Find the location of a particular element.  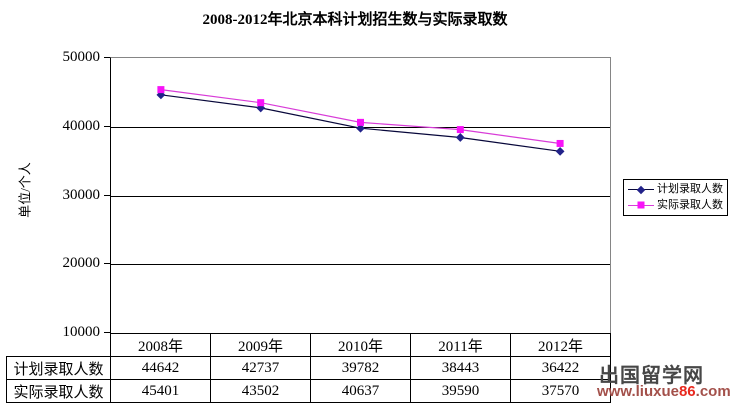

value-cell: 42737 is located at coordinates (260, 368).